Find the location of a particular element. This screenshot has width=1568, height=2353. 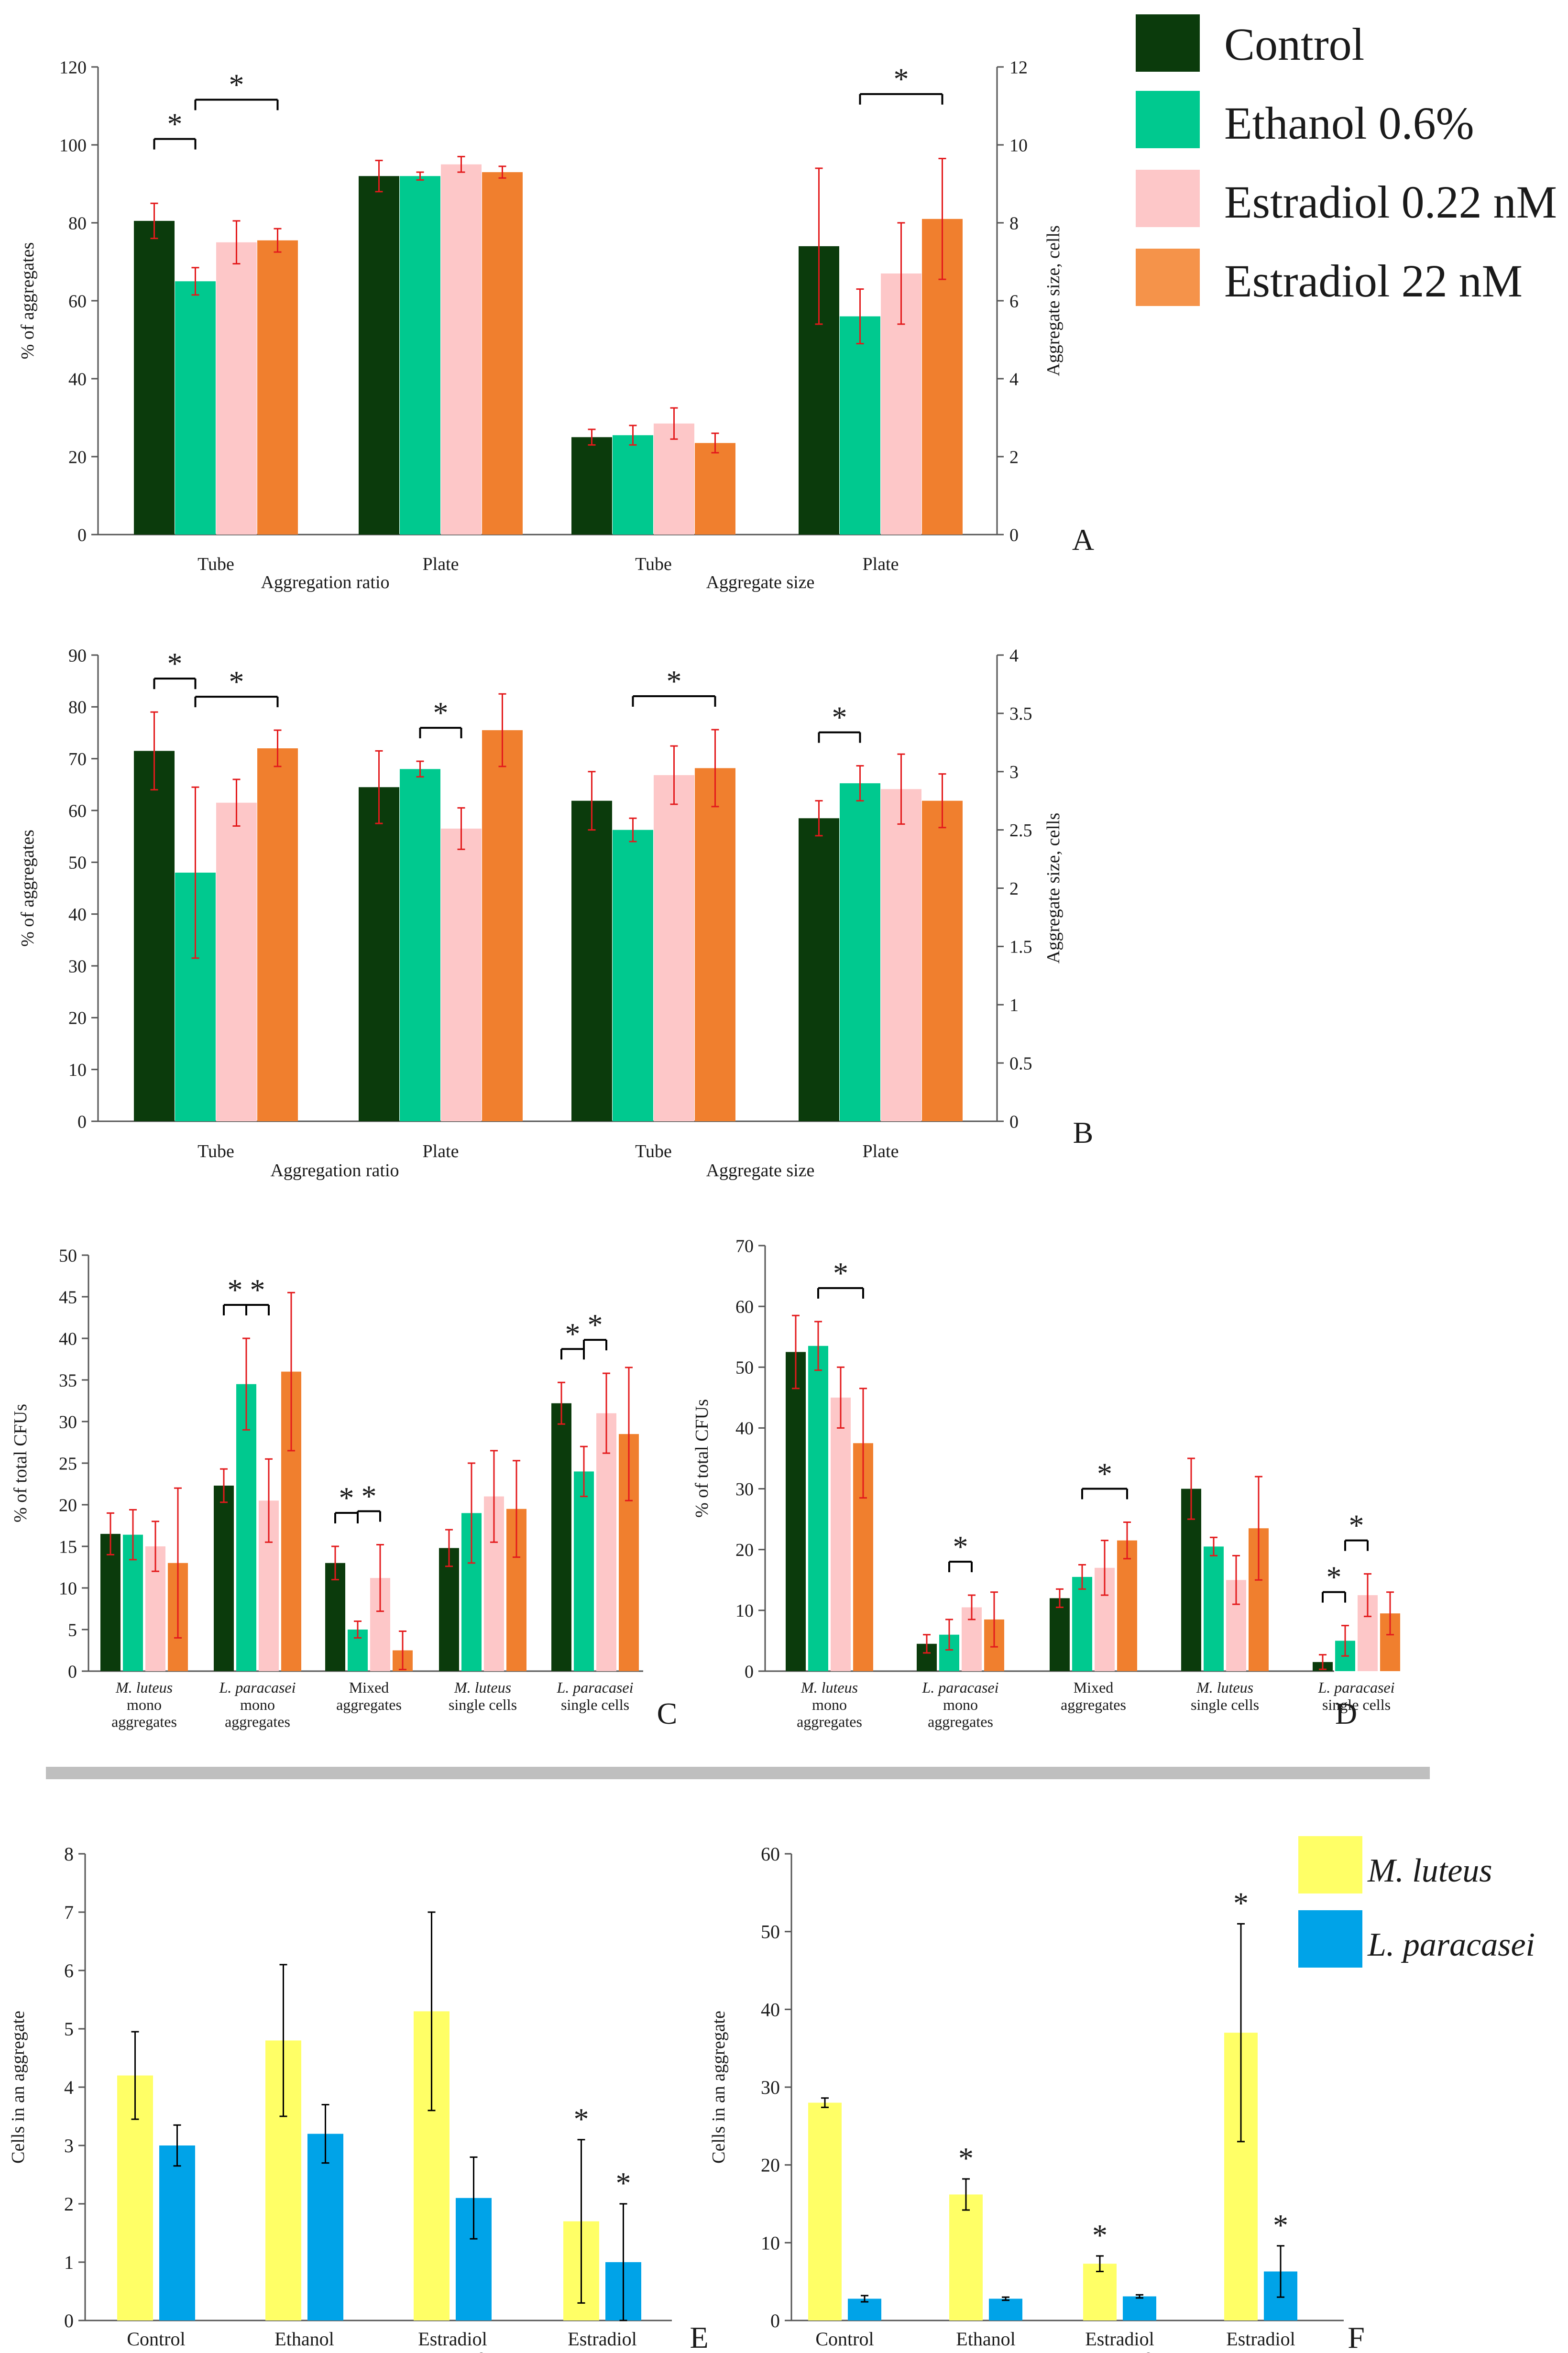

y-tick-label: 35 is located at coordinates (68, 1380).